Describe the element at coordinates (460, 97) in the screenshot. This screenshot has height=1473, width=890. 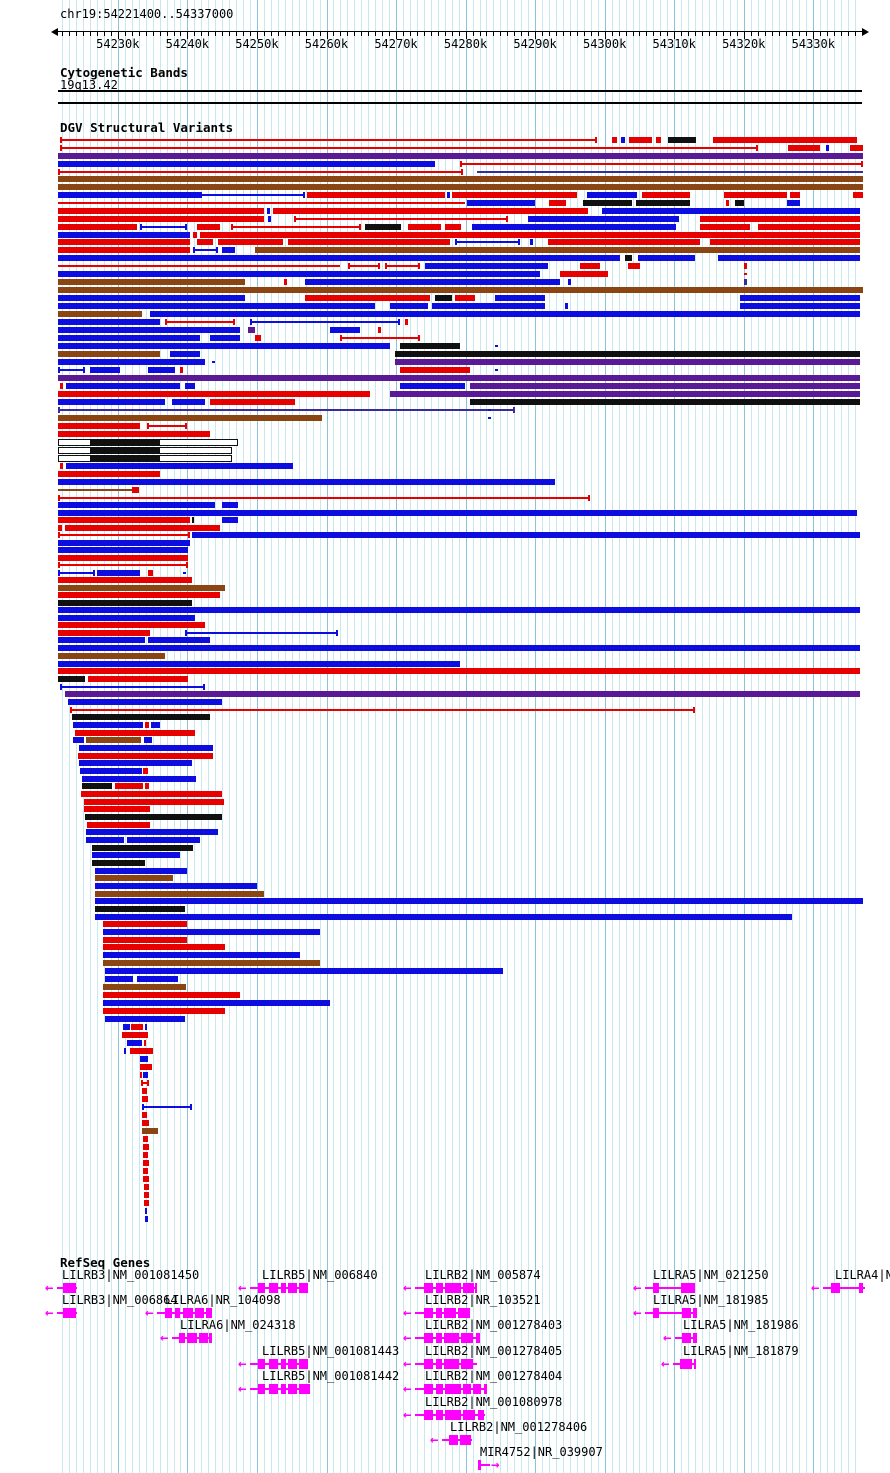
I see `cytogenetic-band-bar` at that location.